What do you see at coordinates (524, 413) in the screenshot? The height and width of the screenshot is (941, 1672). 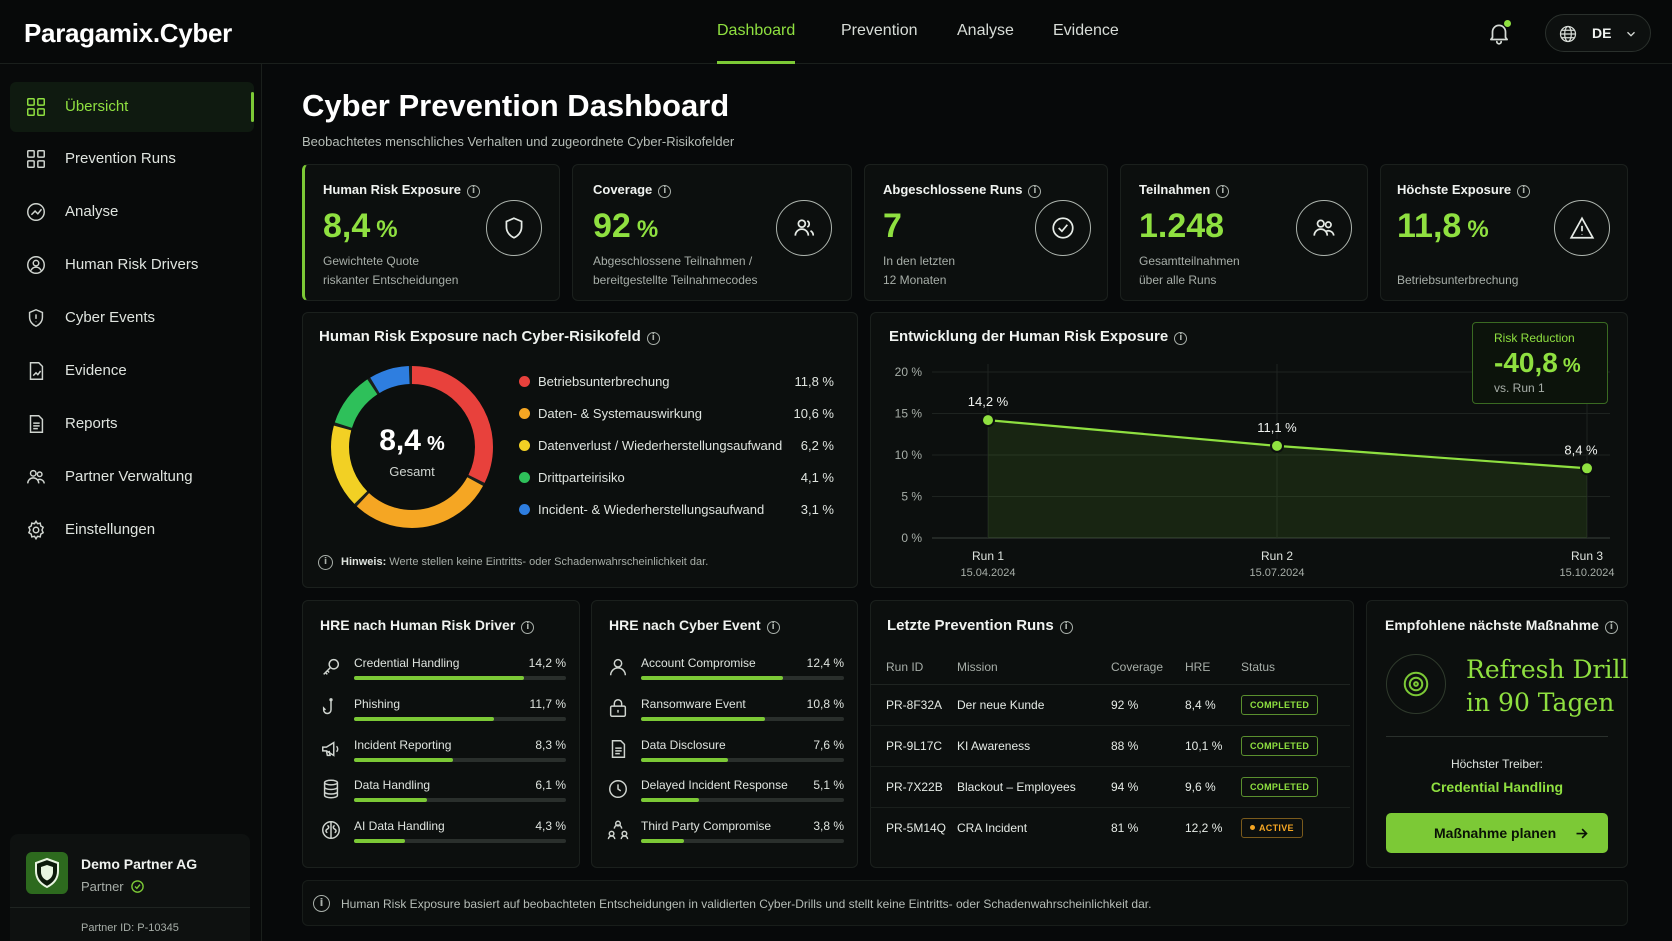 I see `legend-dot-orange` at bounding box center [524, 413].